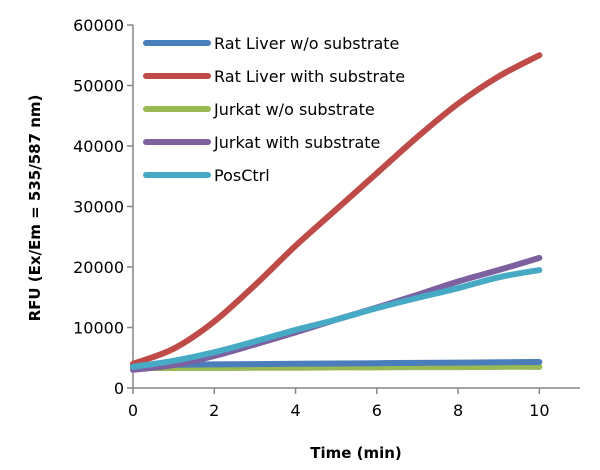 The height and width of the screenshot is (470, 600). What do you see at coordinates (98, 25) in the screenshot?
I see `y-tick-label: 60000` at bounding box center [98, 25].